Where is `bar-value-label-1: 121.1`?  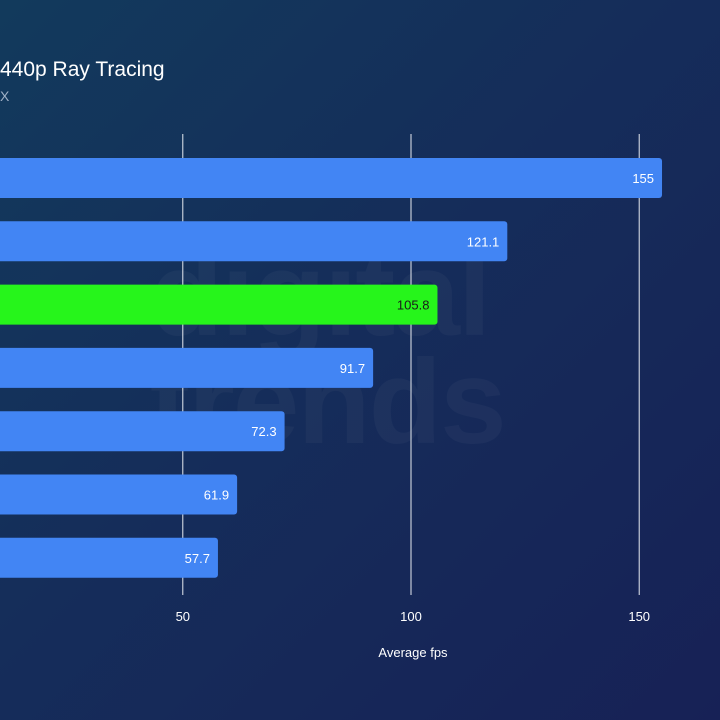
bar-value-label-1: 121.1 is located at coordinates (483, 241).